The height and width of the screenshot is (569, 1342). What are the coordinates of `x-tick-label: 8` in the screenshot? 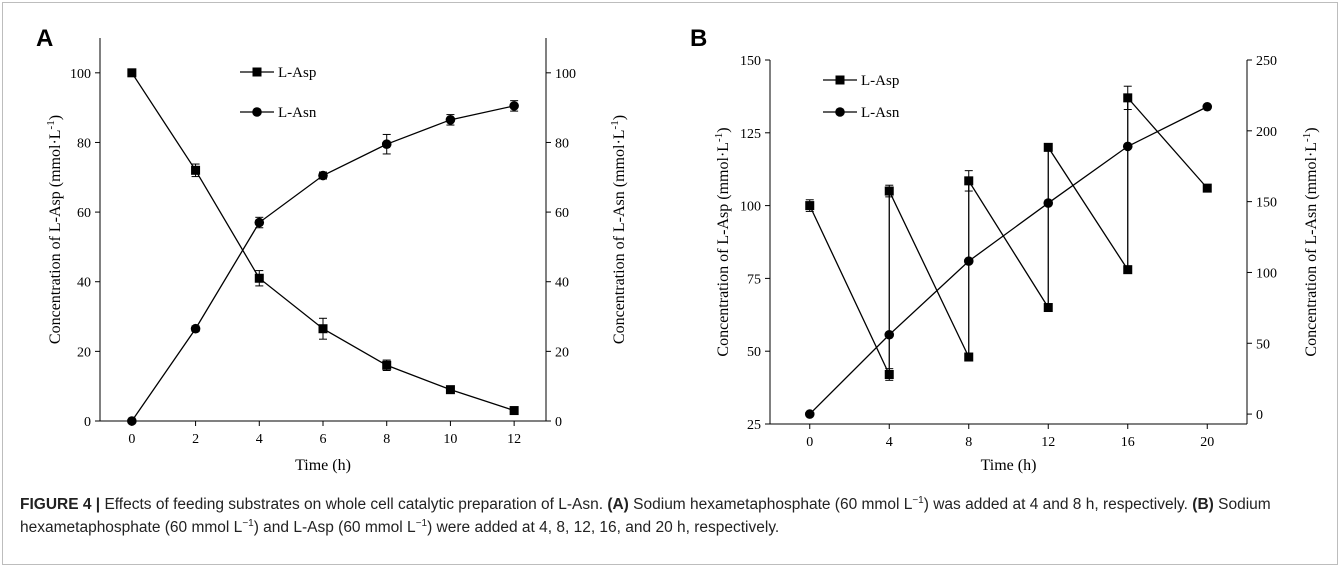 It's located at (968, 442).